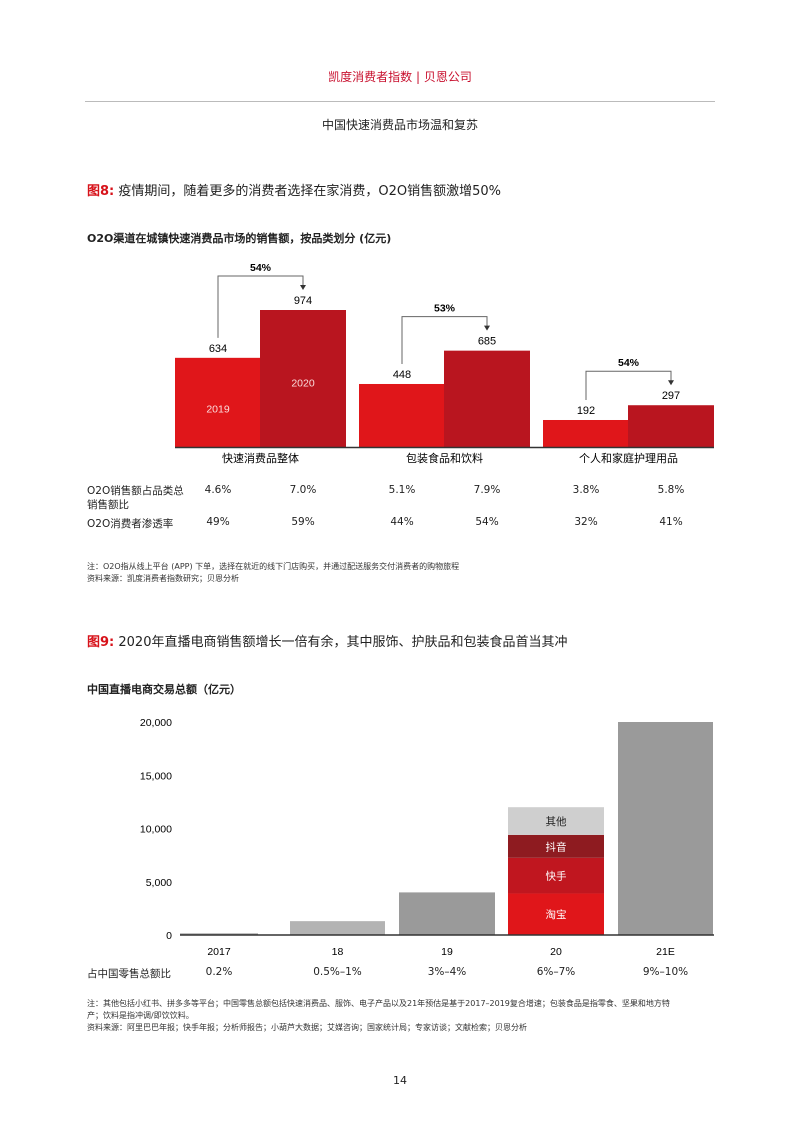 Image resolution: width=800 pixels, height=1130 pixels. What do you see at coordinates (586, 490) in the screenshot?
I see `table-cell: 3.8%` at bounding box center [586, 490].